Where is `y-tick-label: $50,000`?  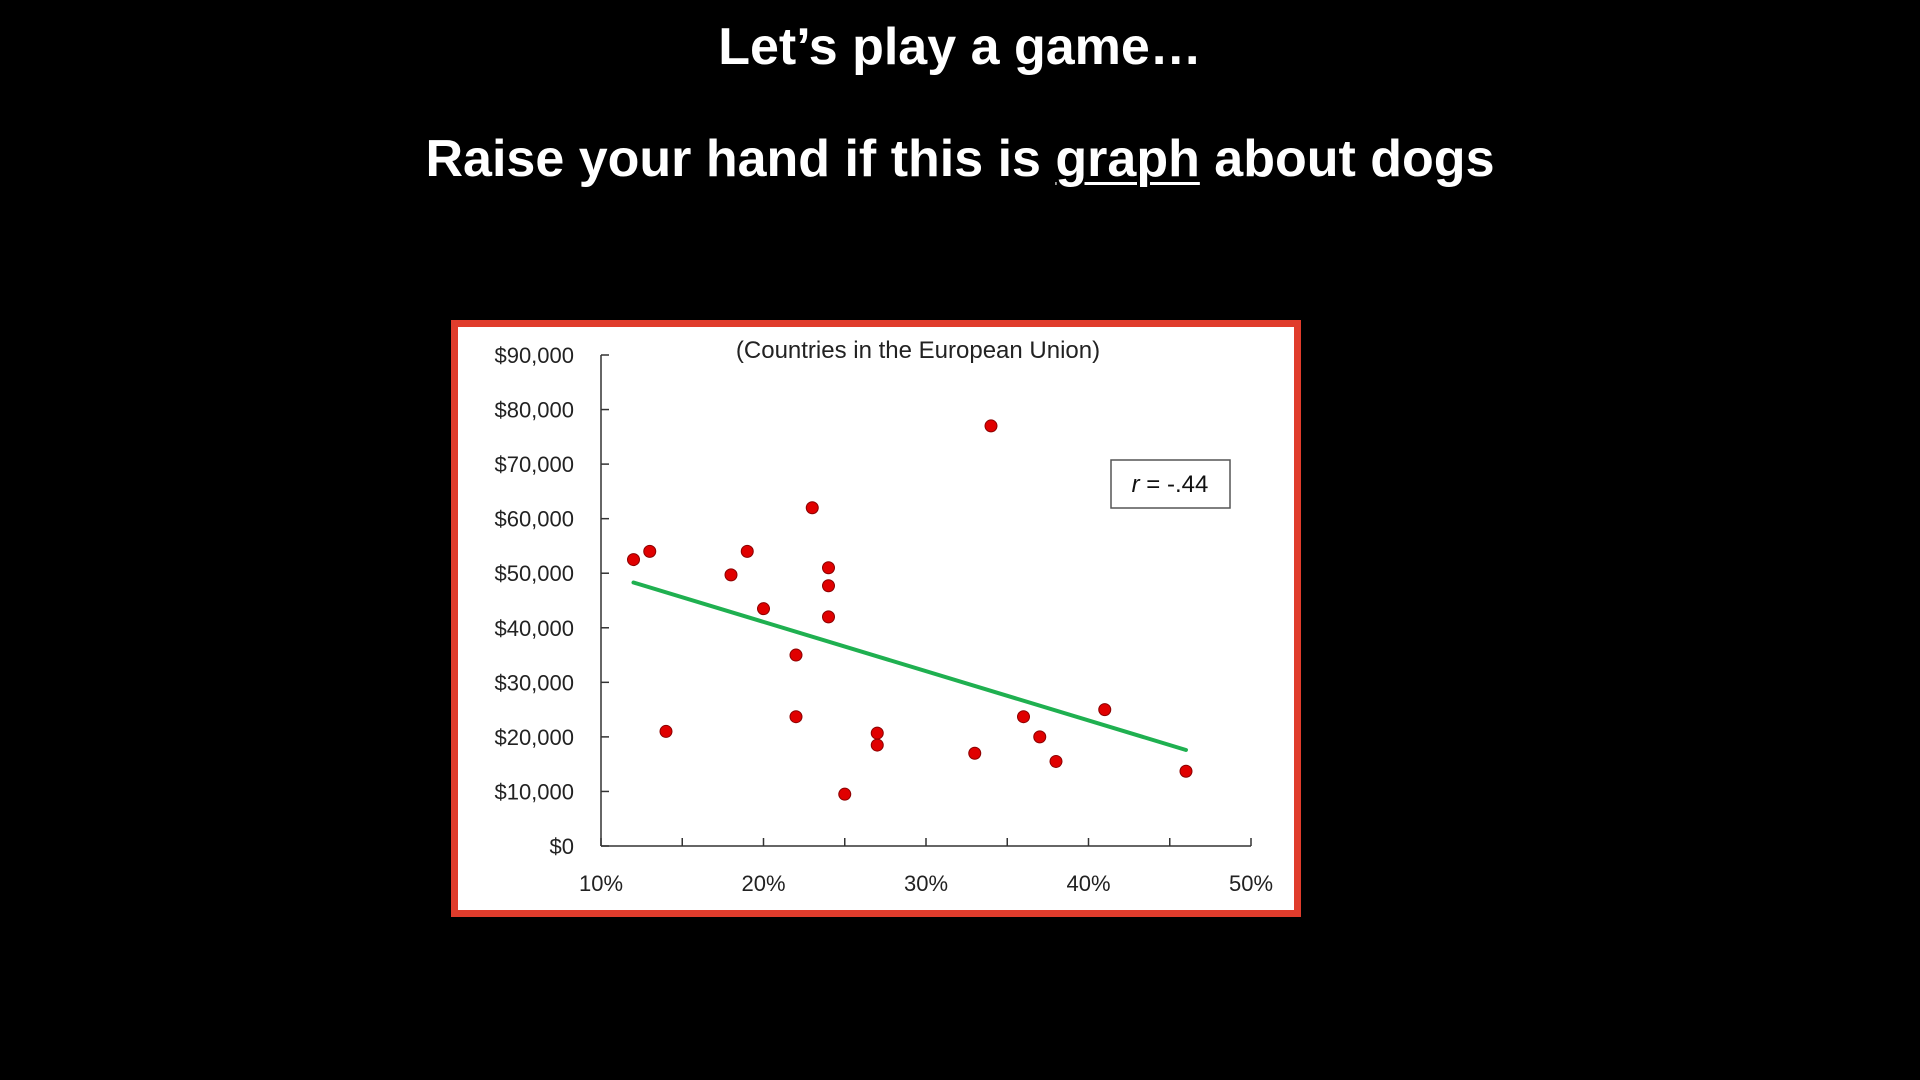
y-tick-label: $50,000 is located at coordinates (534, 573).